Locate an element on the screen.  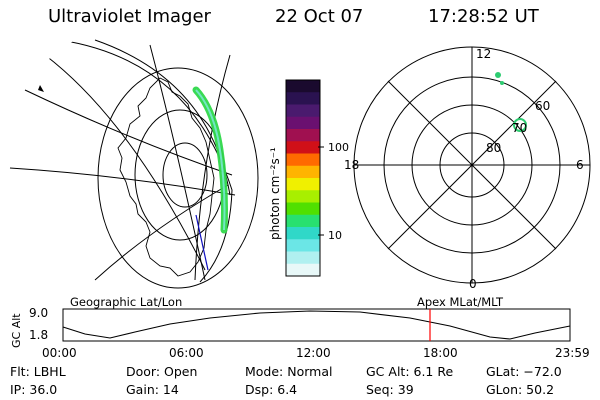
colorbar-unit-label: photon cm⁻²s⁻¹ is located at coordinates (275, 193).